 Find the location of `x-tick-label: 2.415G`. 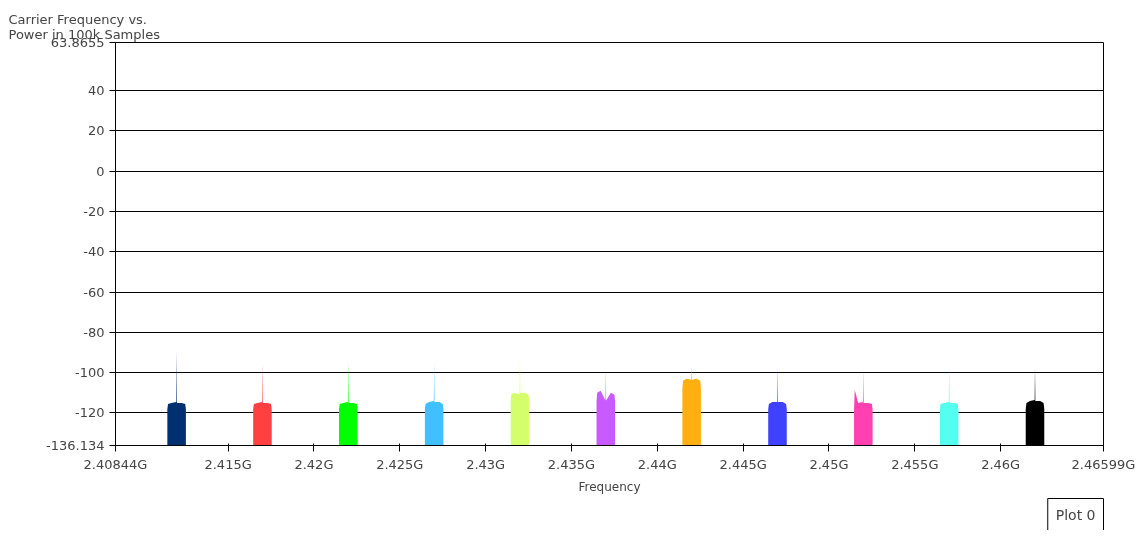

x-tick-label: 2.415G is located at coordinates (228, 464).